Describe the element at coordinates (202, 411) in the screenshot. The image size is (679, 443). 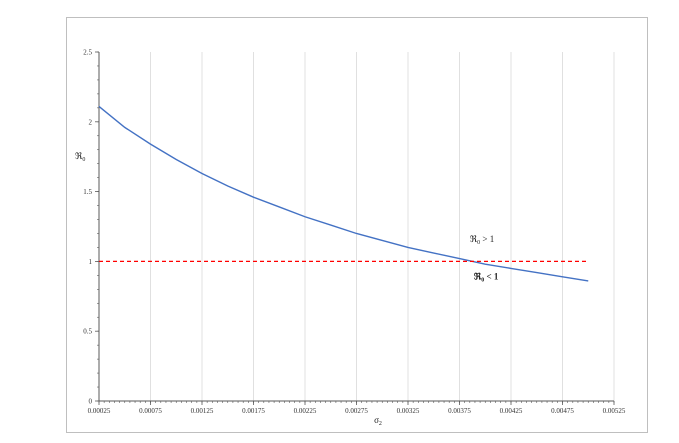
I see `x-tick-label: 0.00125` at that location.